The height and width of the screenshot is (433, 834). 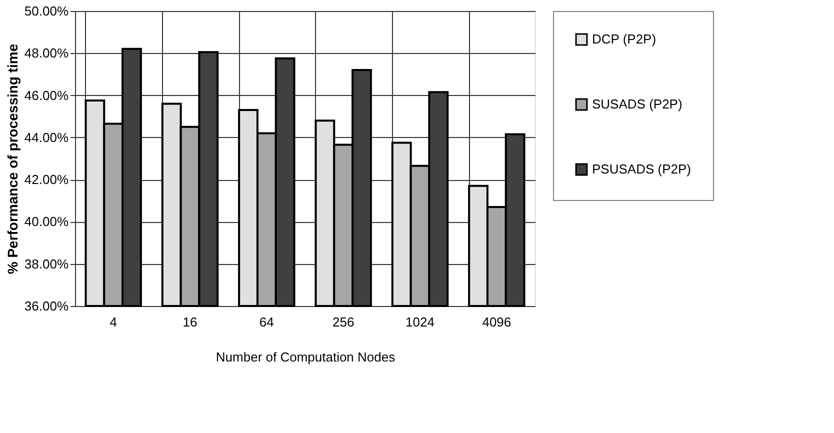 What do you see at coordinates (190, 322) in the screenshot?
I see `x-tick-label: 16` at bounding box center [190, 322].